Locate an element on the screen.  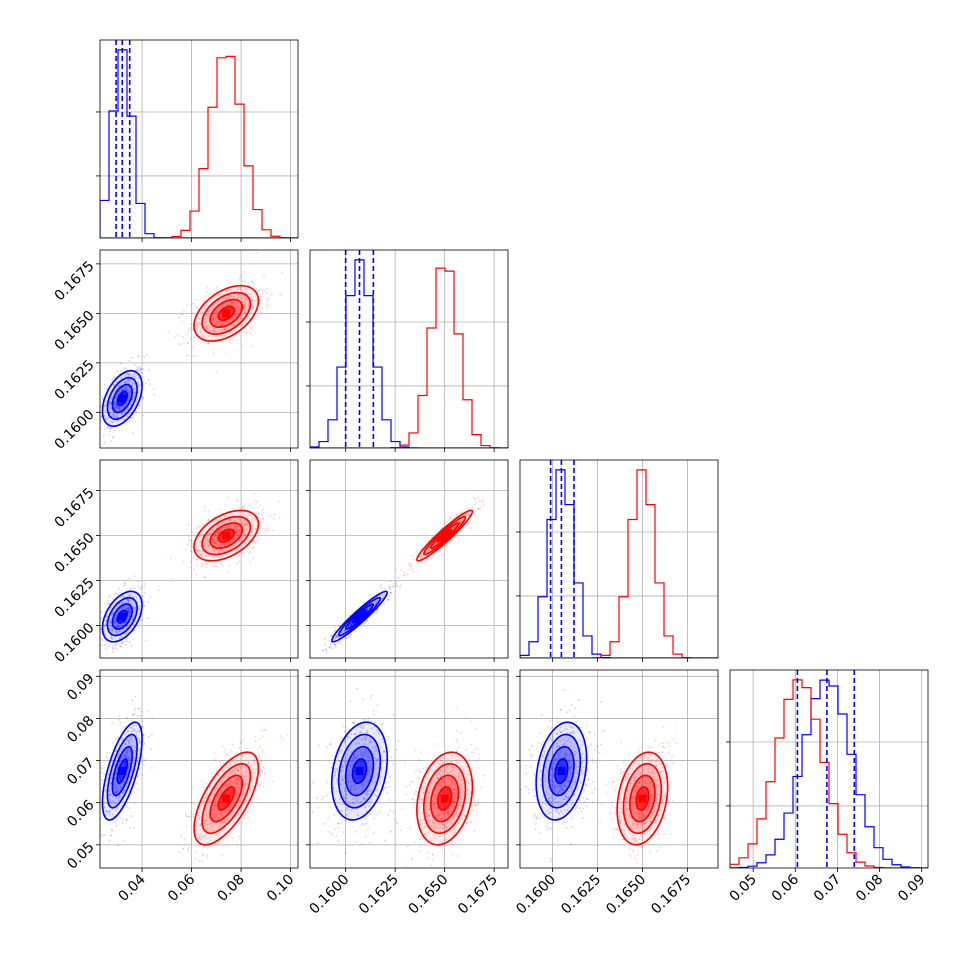
y-tick-label: 0.1600 is located at coordinates (75, 430).